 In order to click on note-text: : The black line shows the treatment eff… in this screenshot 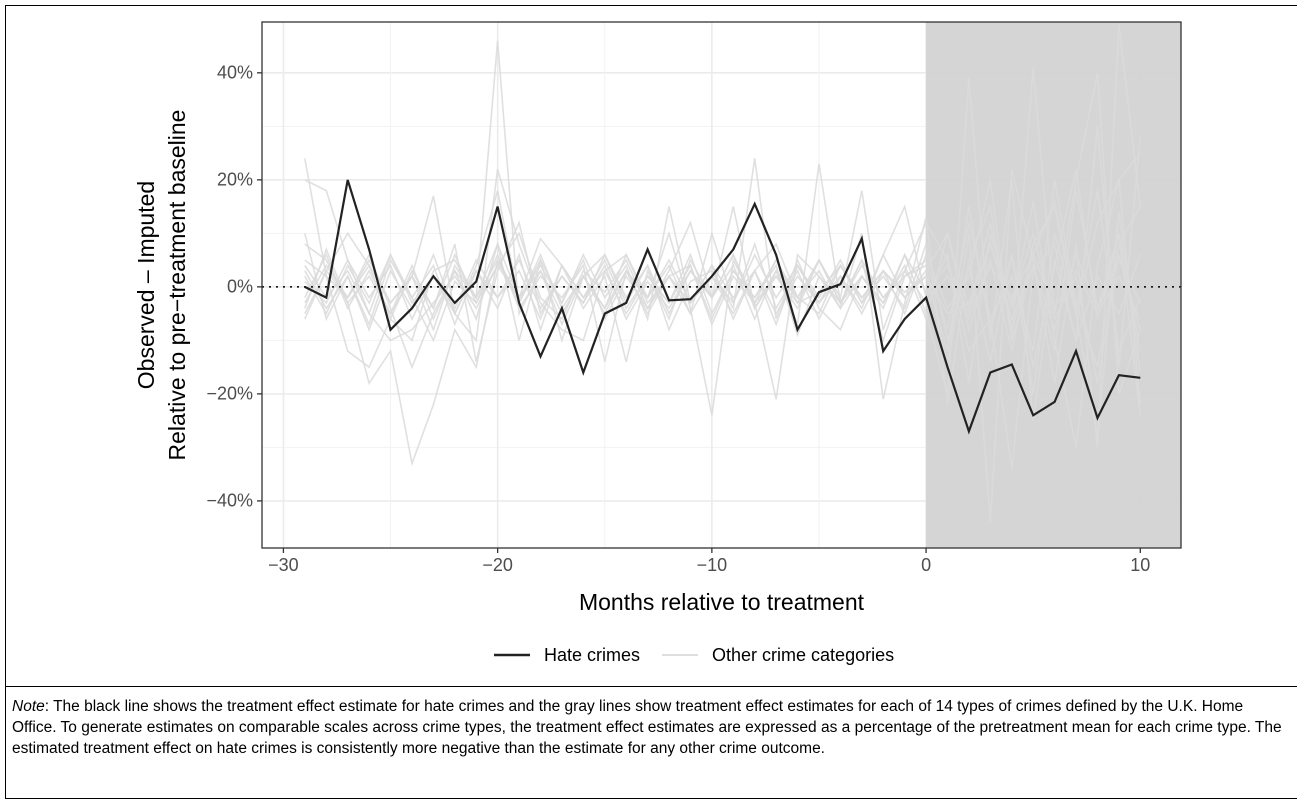, I will do `click(647, 727)`.